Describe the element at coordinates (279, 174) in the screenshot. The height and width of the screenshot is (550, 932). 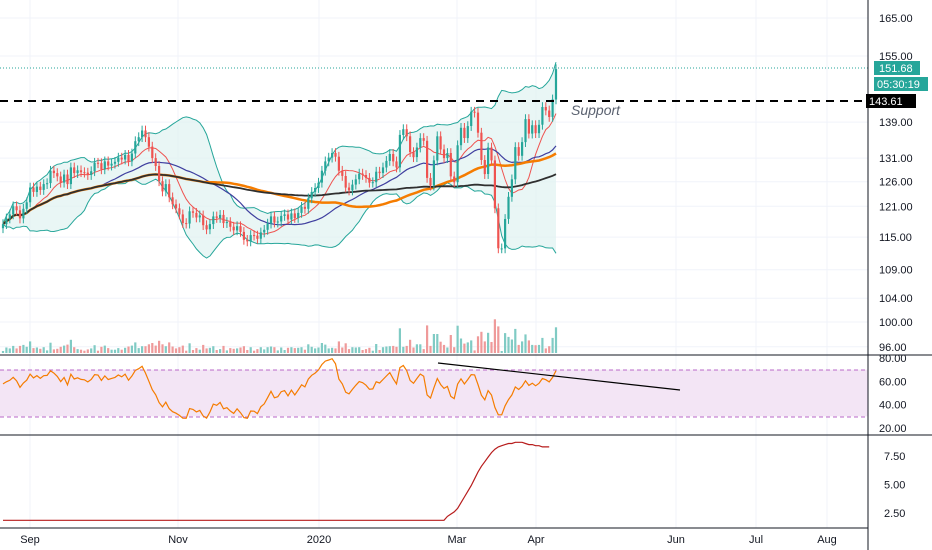
I see `moving-averages` at that location.